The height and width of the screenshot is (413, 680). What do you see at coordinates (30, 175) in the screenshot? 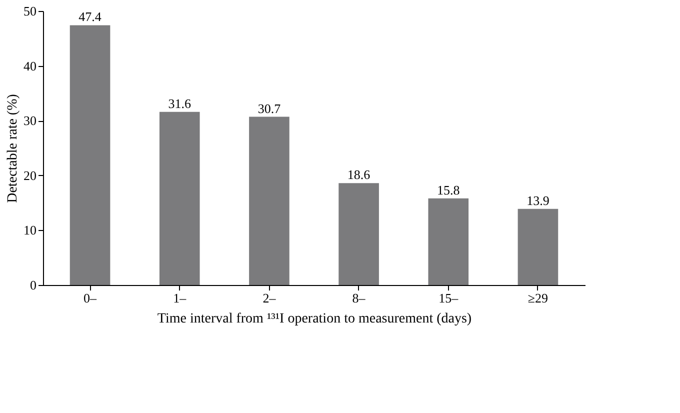
I see `y-tick-label: 20` at bounding box center [30, 175].